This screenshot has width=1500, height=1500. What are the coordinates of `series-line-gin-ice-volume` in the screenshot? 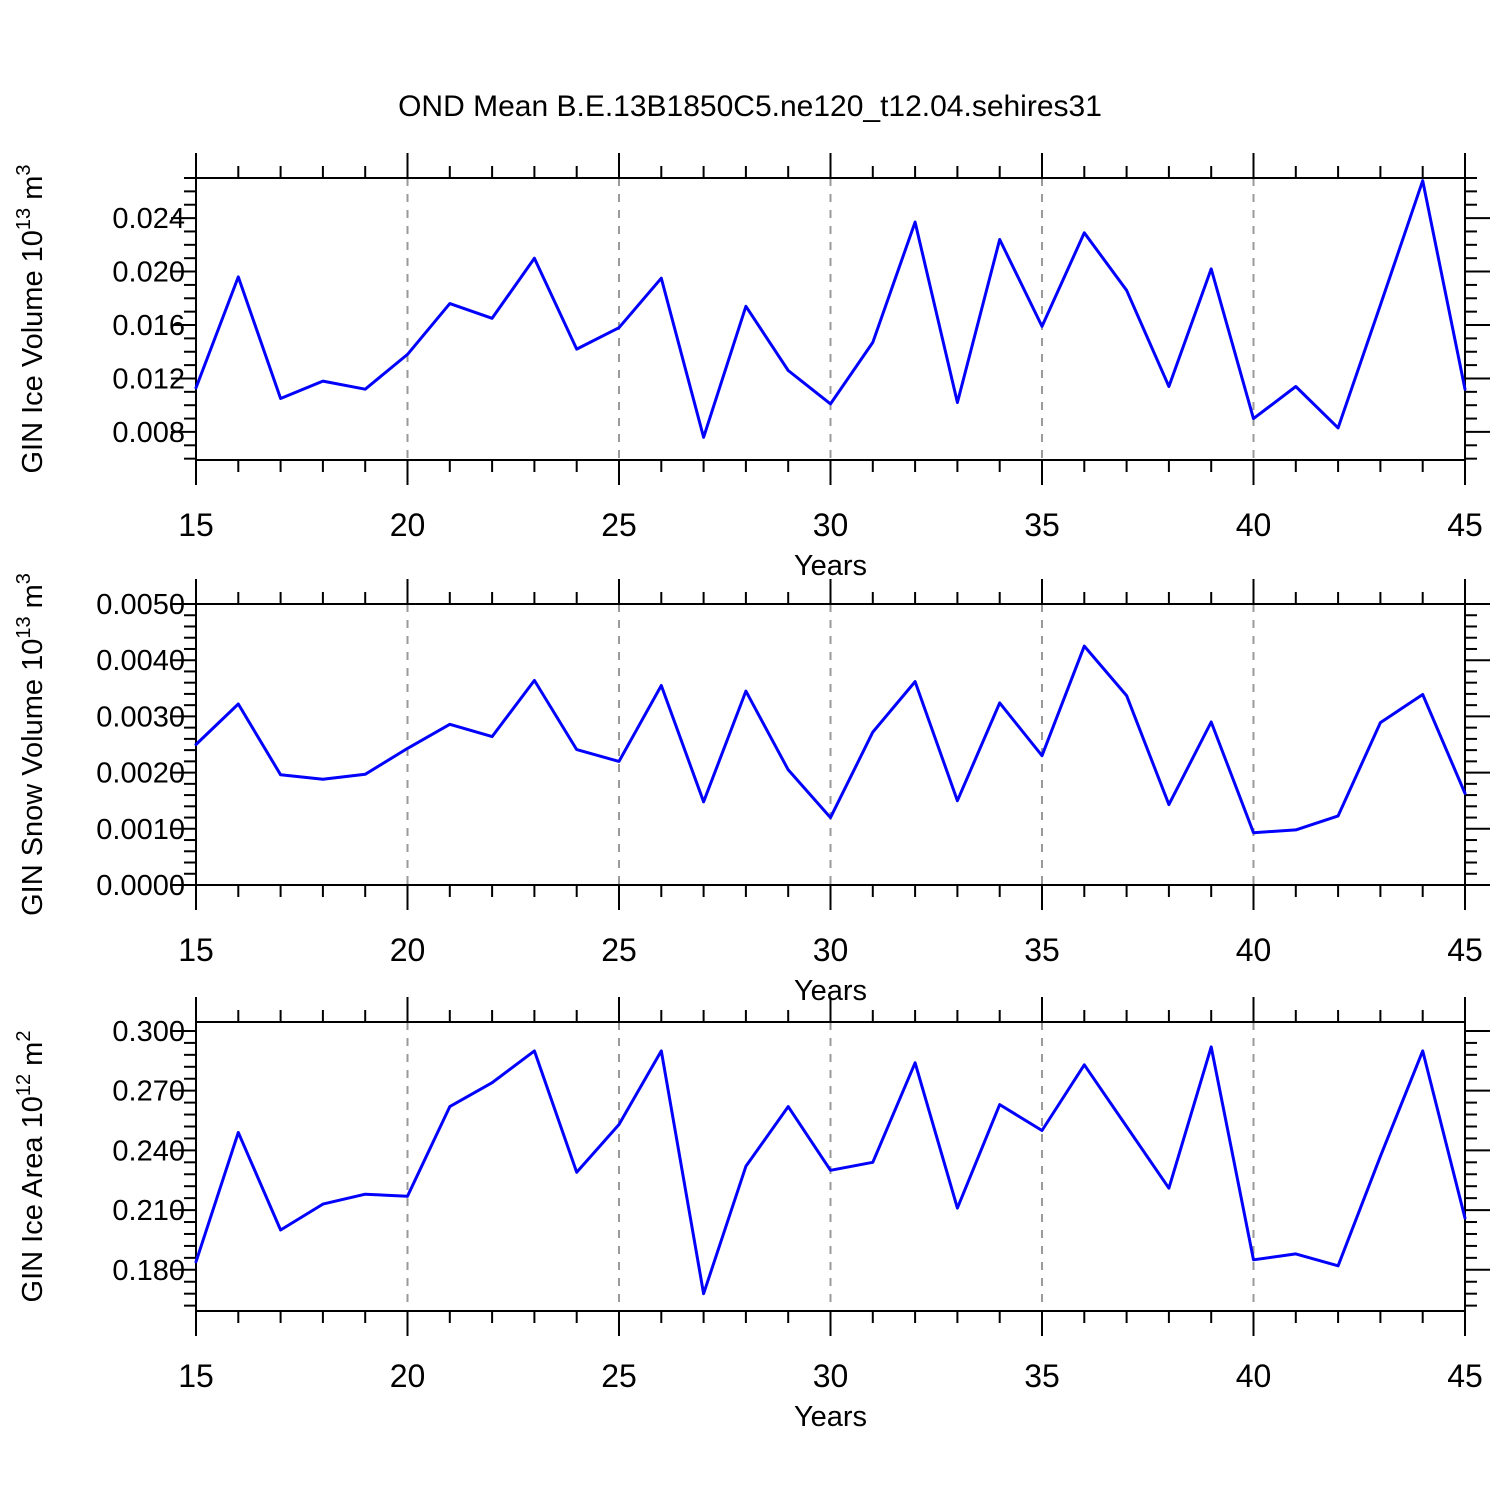 It's located at (830, 309).